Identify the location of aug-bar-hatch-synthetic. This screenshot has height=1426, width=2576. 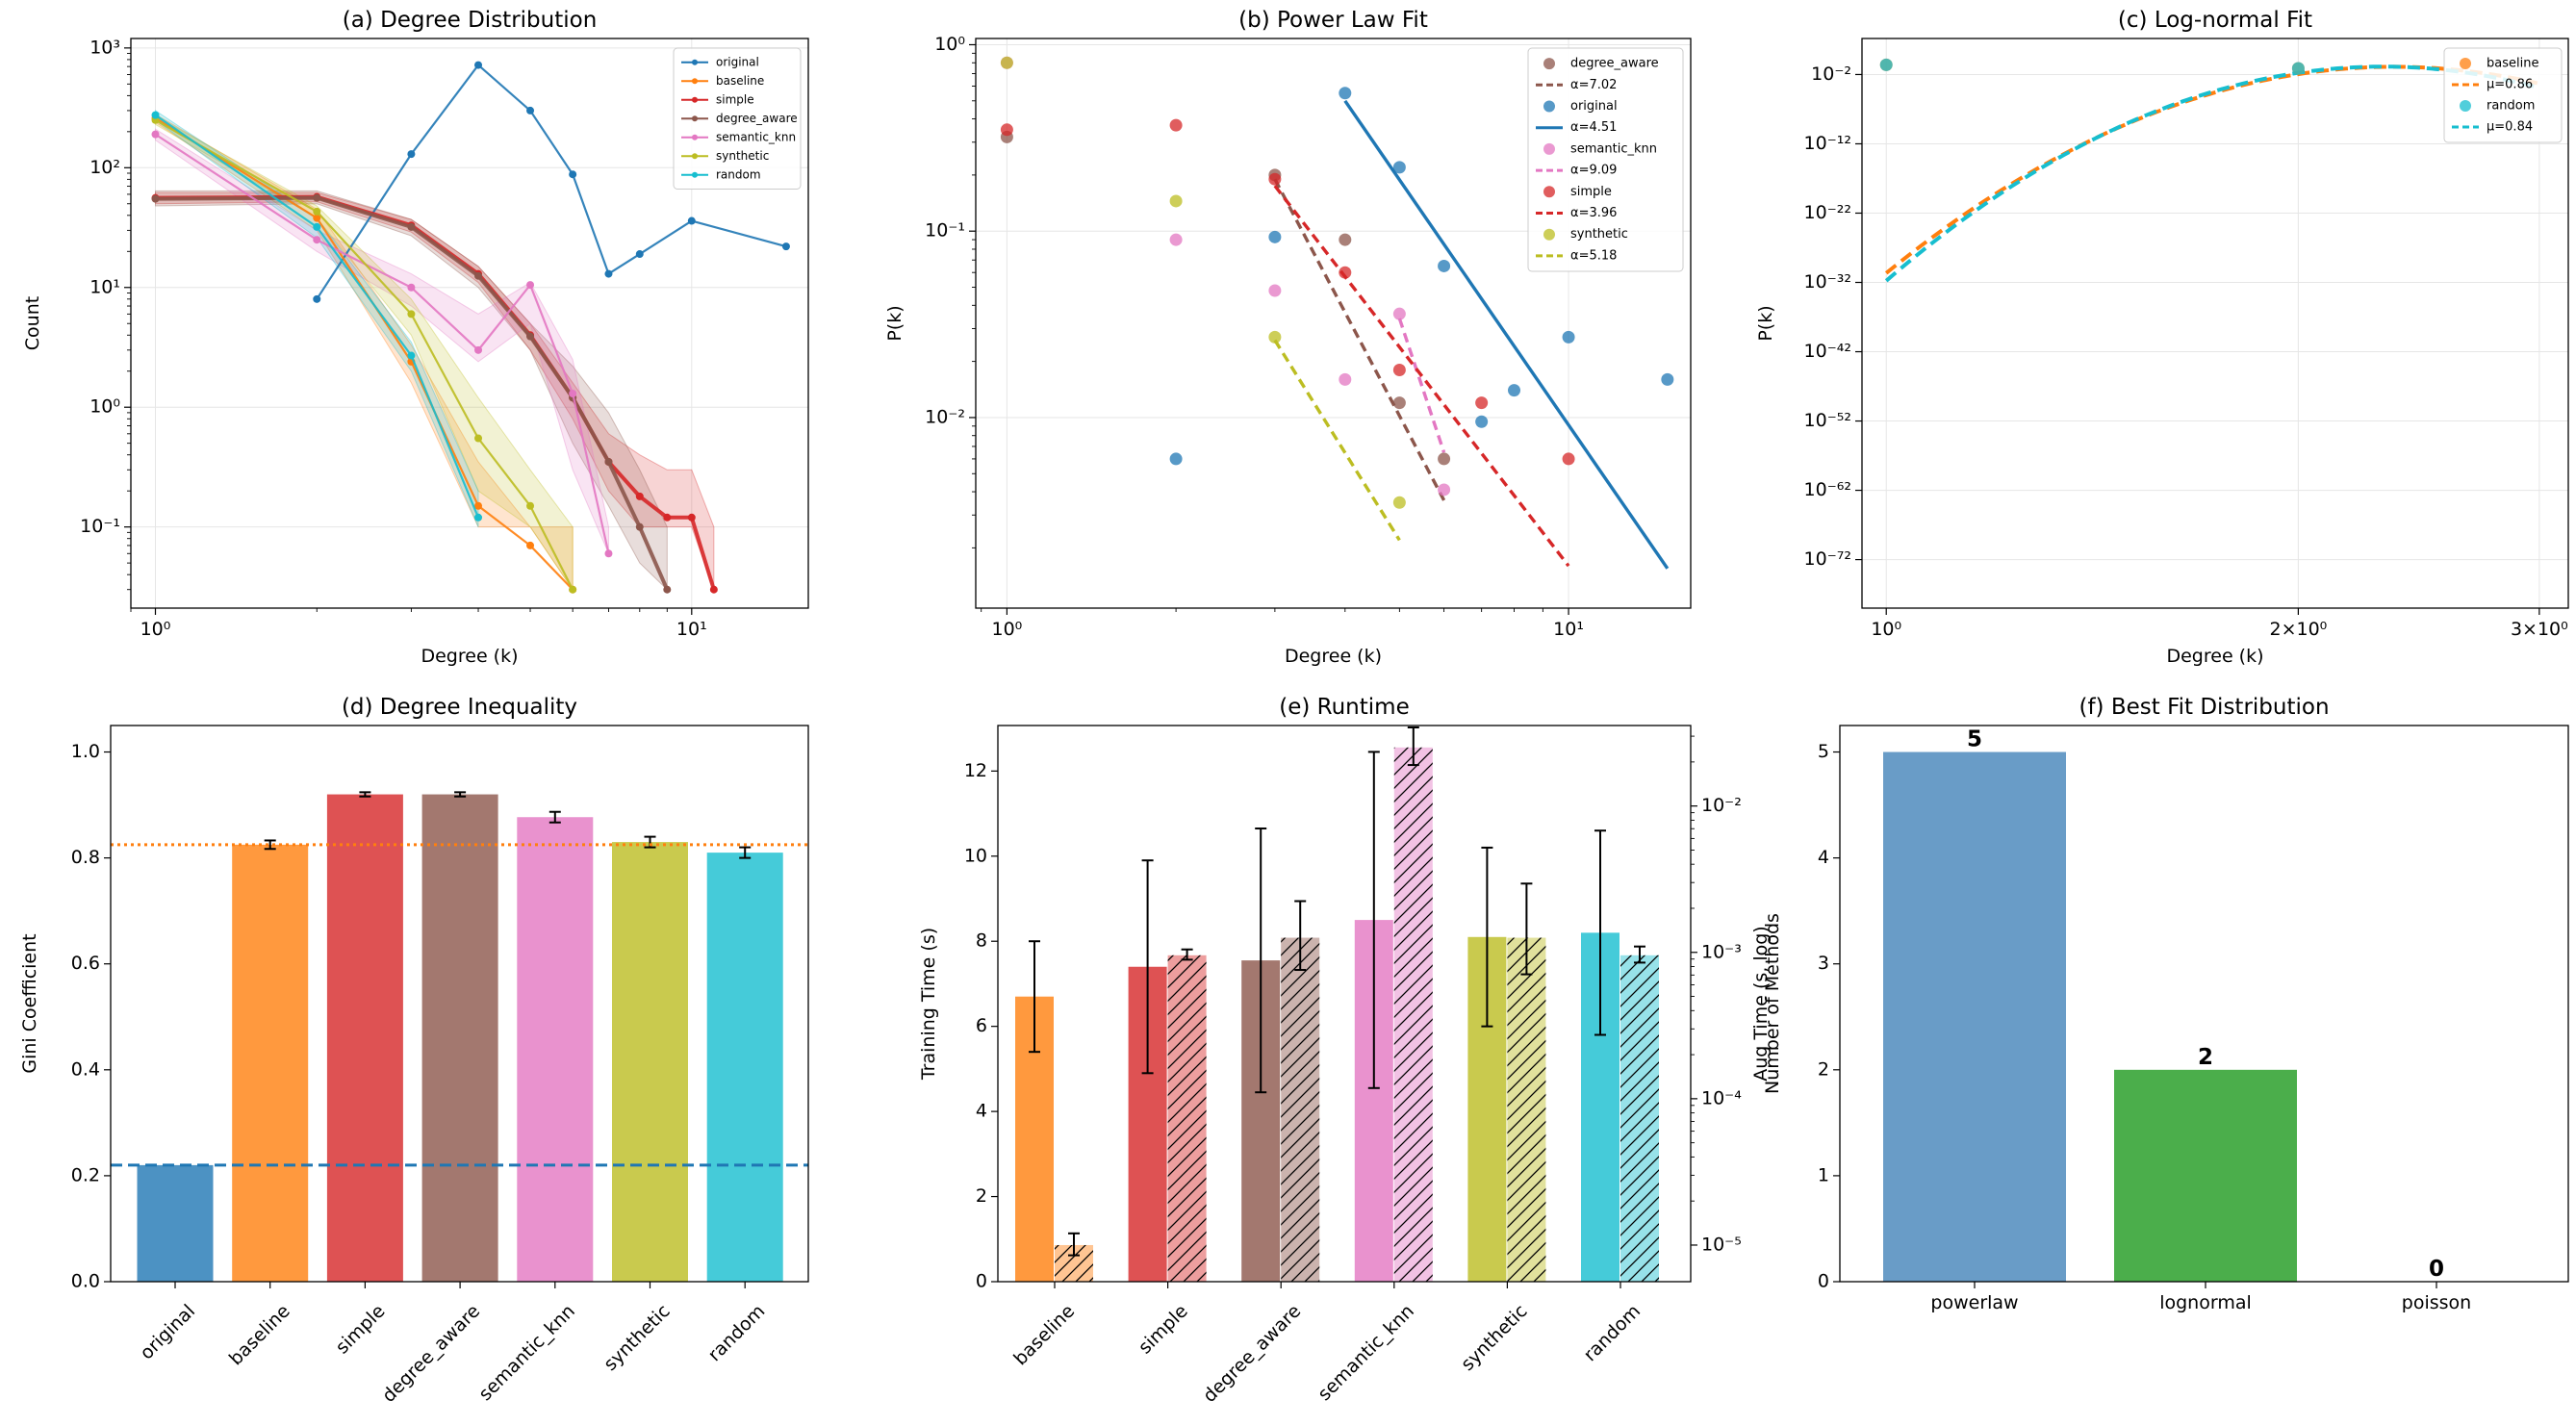
(1526, 1109).